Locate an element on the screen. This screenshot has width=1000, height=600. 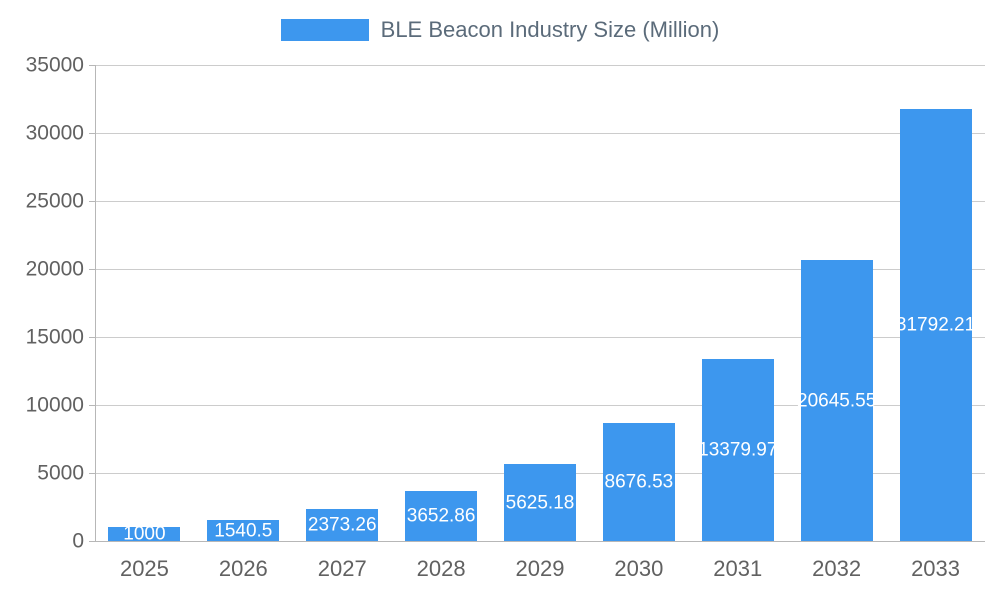
y-axis-tick-label: 5000 is located at coordinates (60, 473).